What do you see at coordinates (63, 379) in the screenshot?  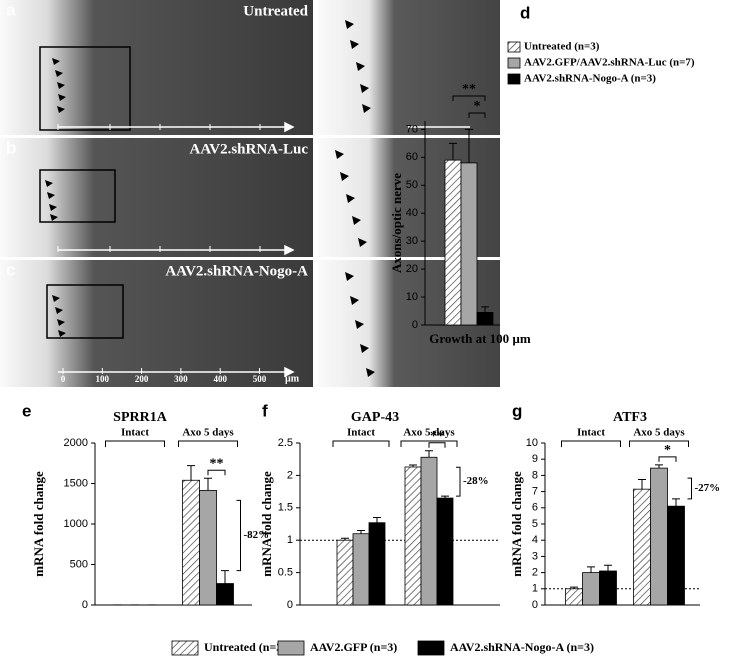 I see `scale-tick-label: 0` at bounding box center [63, 379].